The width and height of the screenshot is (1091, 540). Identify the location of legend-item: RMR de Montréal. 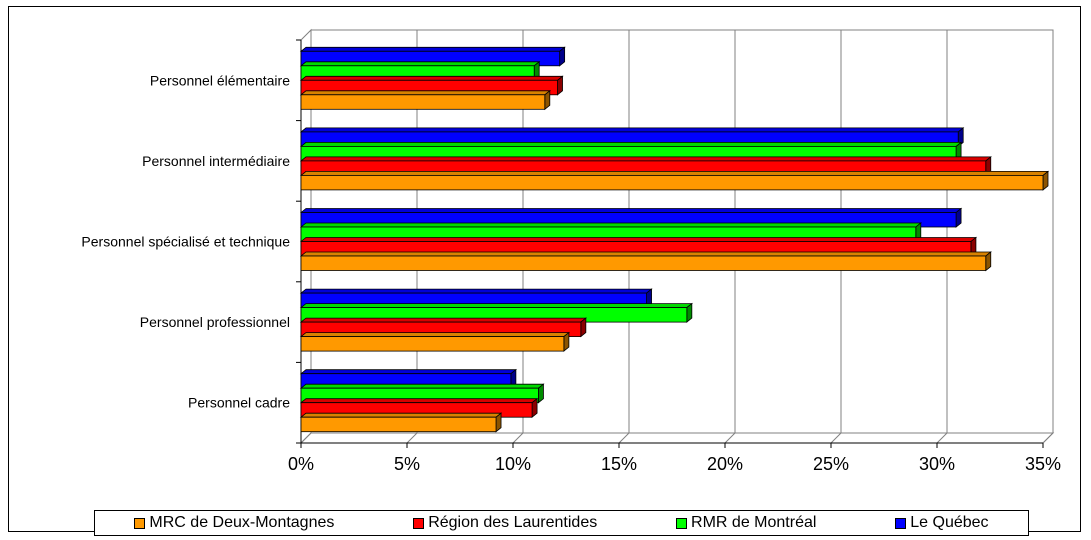
(746, 523).